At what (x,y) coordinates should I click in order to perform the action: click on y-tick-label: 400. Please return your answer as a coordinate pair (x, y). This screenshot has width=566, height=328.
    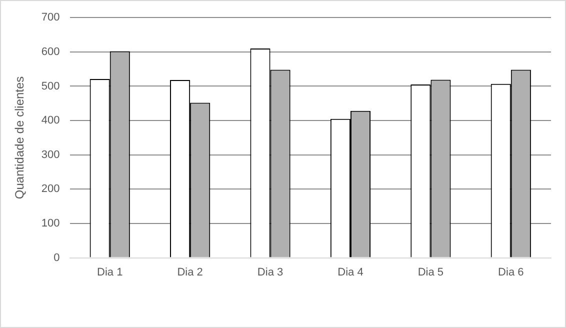
    Looking at the image, I should click on (50, 120).